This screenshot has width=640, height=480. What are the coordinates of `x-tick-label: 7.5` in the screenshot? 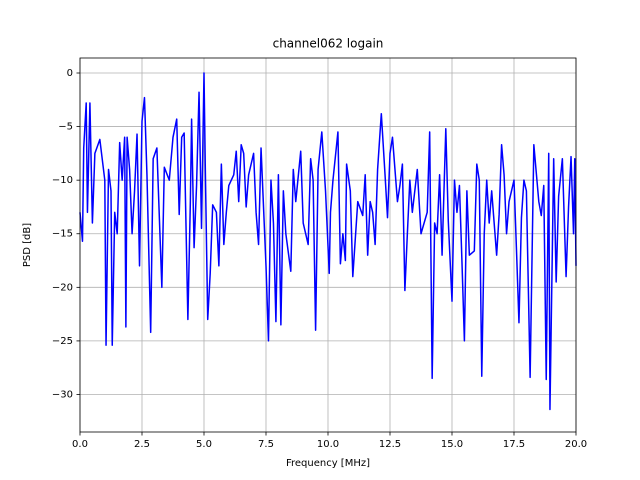 It's located at (266, 444).